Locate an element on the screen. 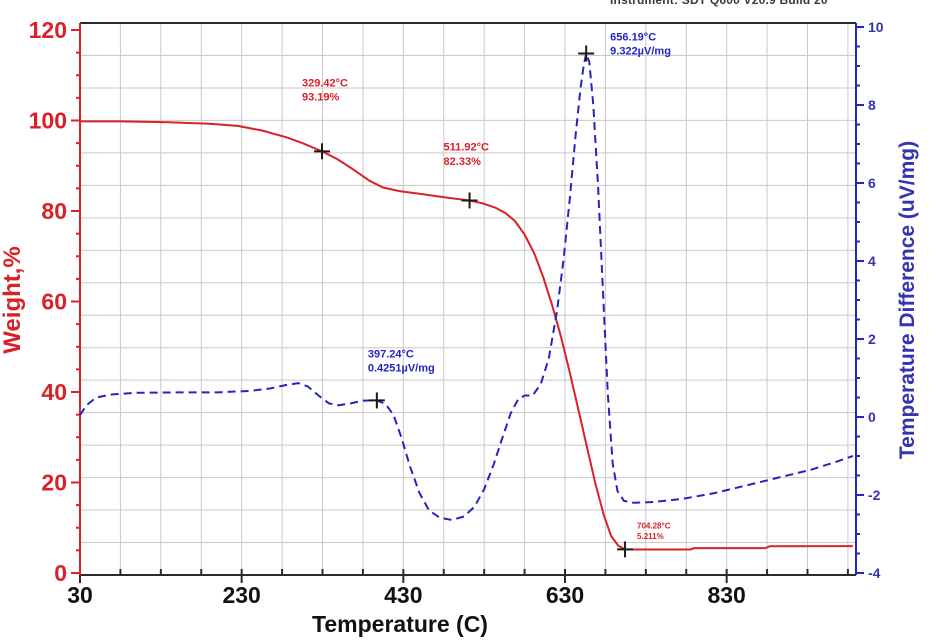  left-tick-label: 0 is located at coordinates (60, 573).